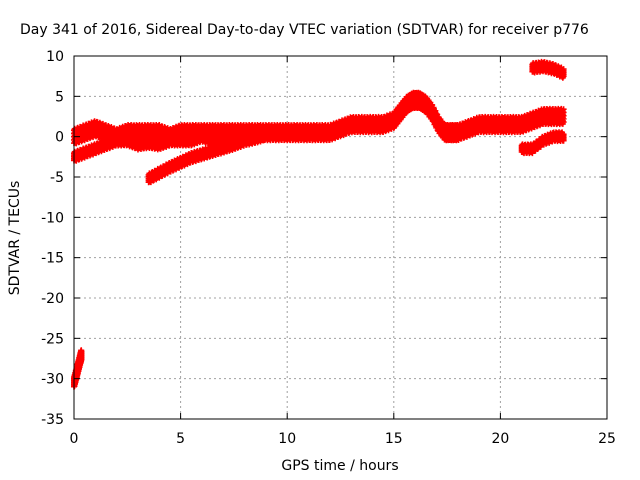 Image resolution: width=640 pixels, height=480 pixels. I want to click on series-early-spike, so click(78, 368).